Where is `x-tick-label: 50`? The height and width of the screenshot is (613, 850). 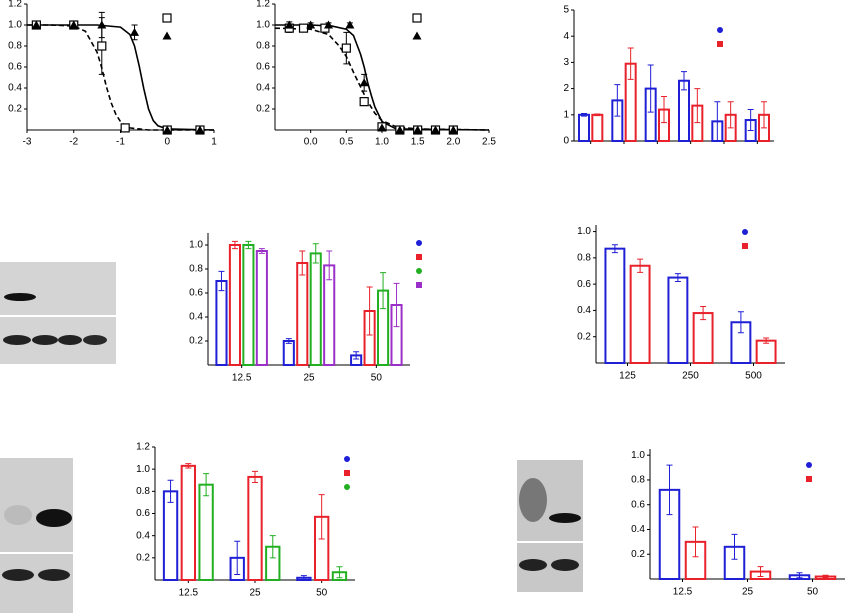 x-tick-label: 50 is located at coordinates (377, 378).